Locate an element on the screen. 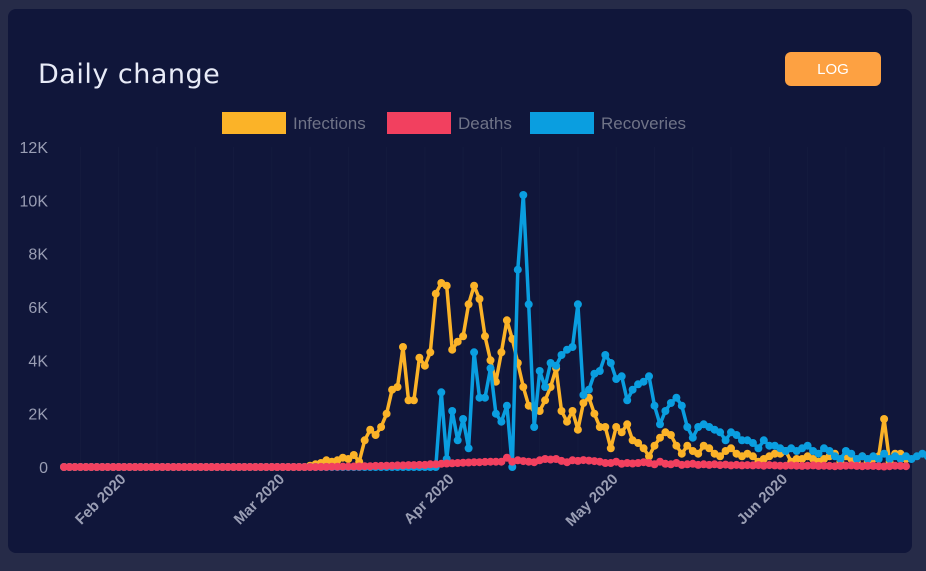 The width and height of the screenshot is (926, 571). y-tick-label: 2K is located at coordinates (38, 415).